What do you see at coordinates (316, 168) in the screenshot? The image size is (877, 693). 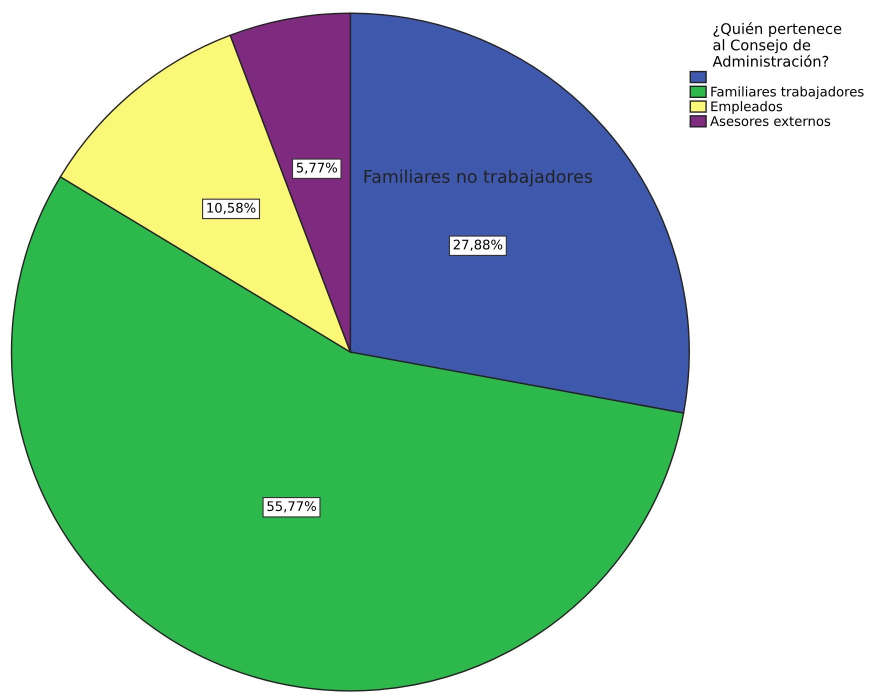 I see `data-label: 5,77%` at bounding box center [316, 168].